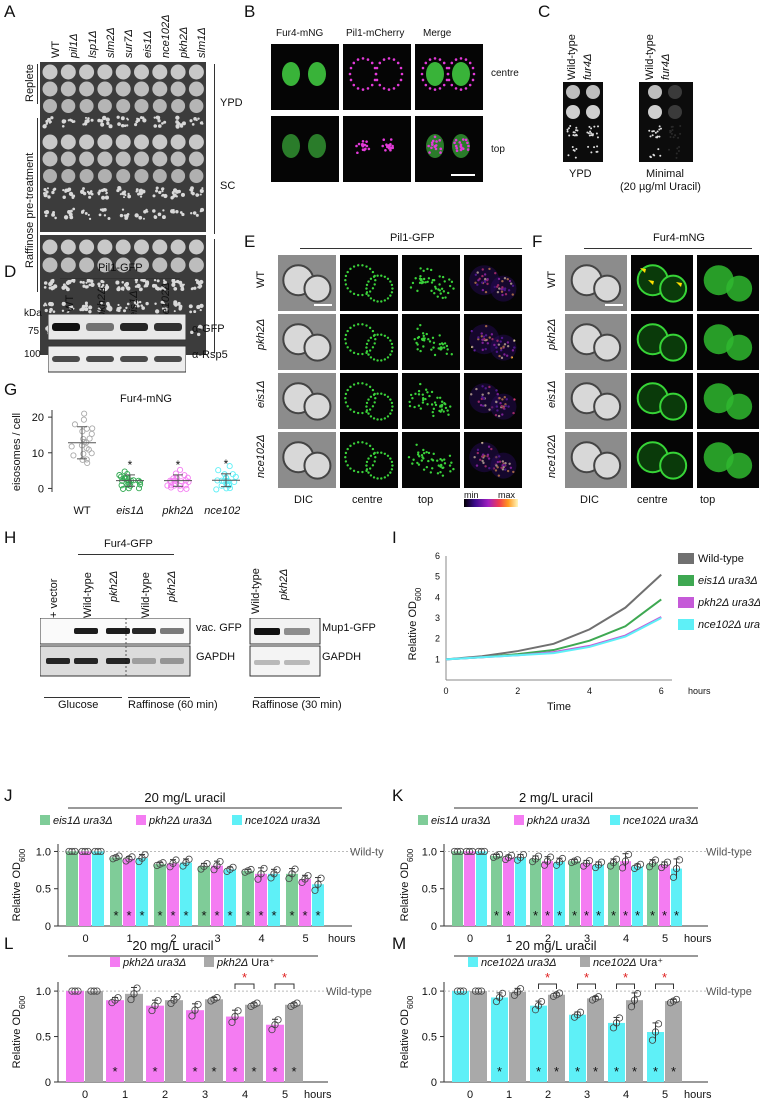 This screenshot has width=767, height=1110. What do you see at coordinates (574, 821) in the screenshot?
I see `legend-label-part: ura3Δ` at bounding box center [574, 821].